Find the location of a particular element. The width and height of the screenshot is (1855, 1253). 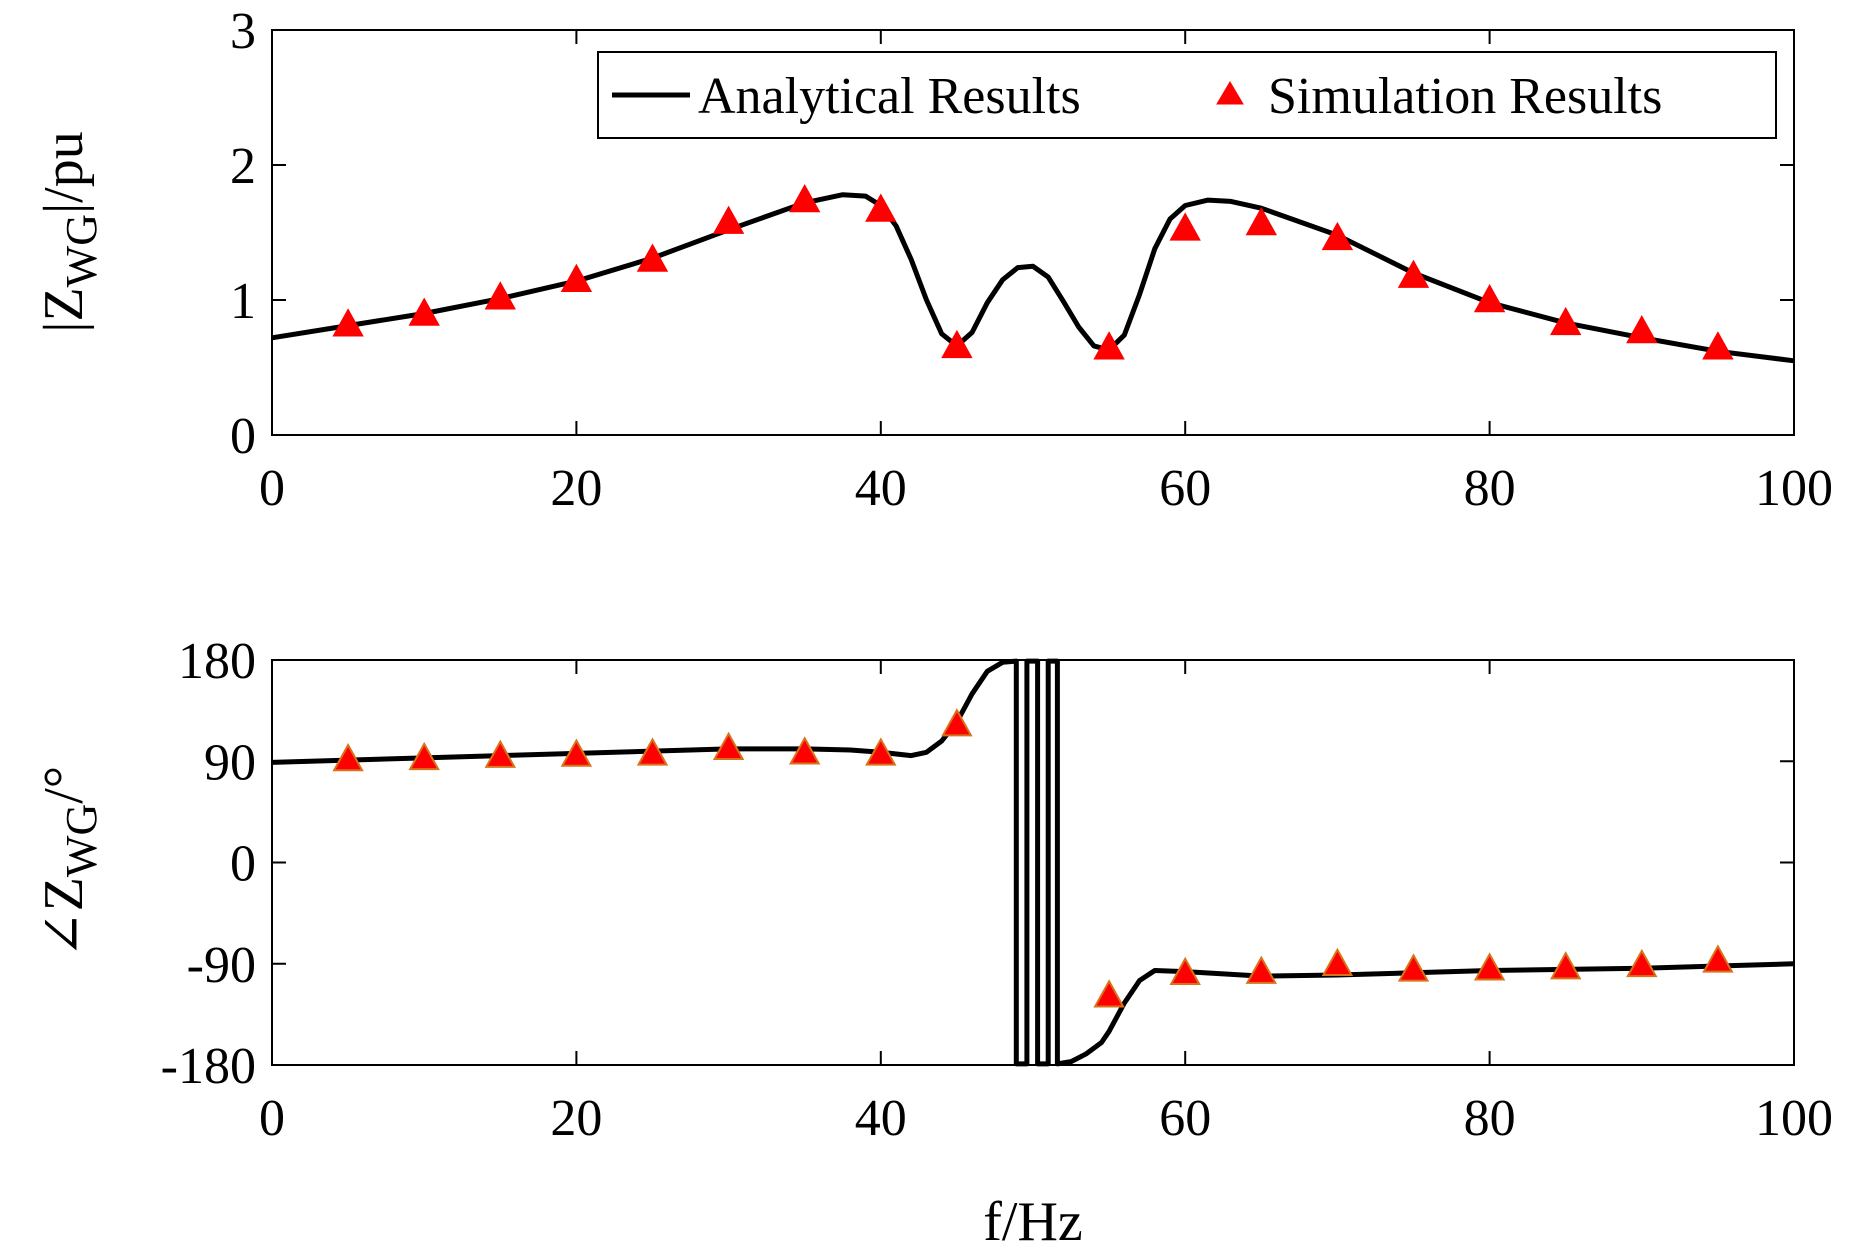

magnitude-data-marks is located at coordinates (1033, 274).